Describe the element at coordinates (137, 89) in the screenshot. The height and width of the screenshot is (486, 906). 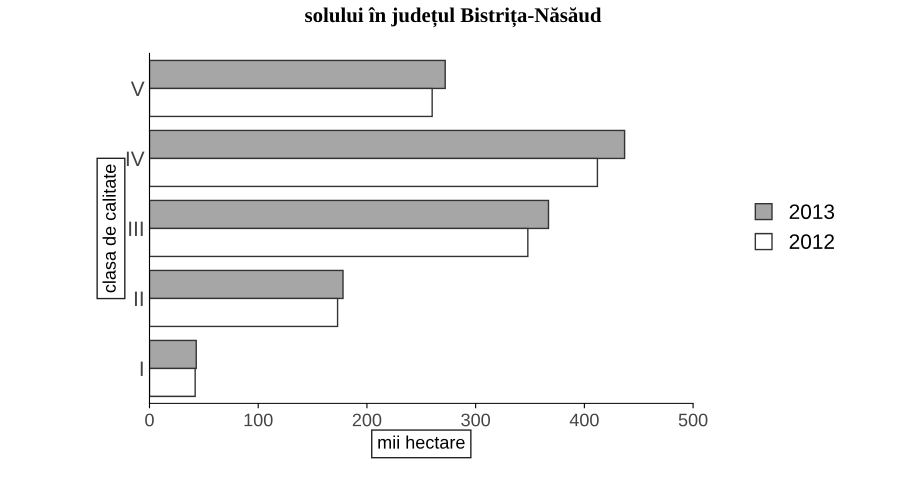
I see `y-tick-label: V` at that location.